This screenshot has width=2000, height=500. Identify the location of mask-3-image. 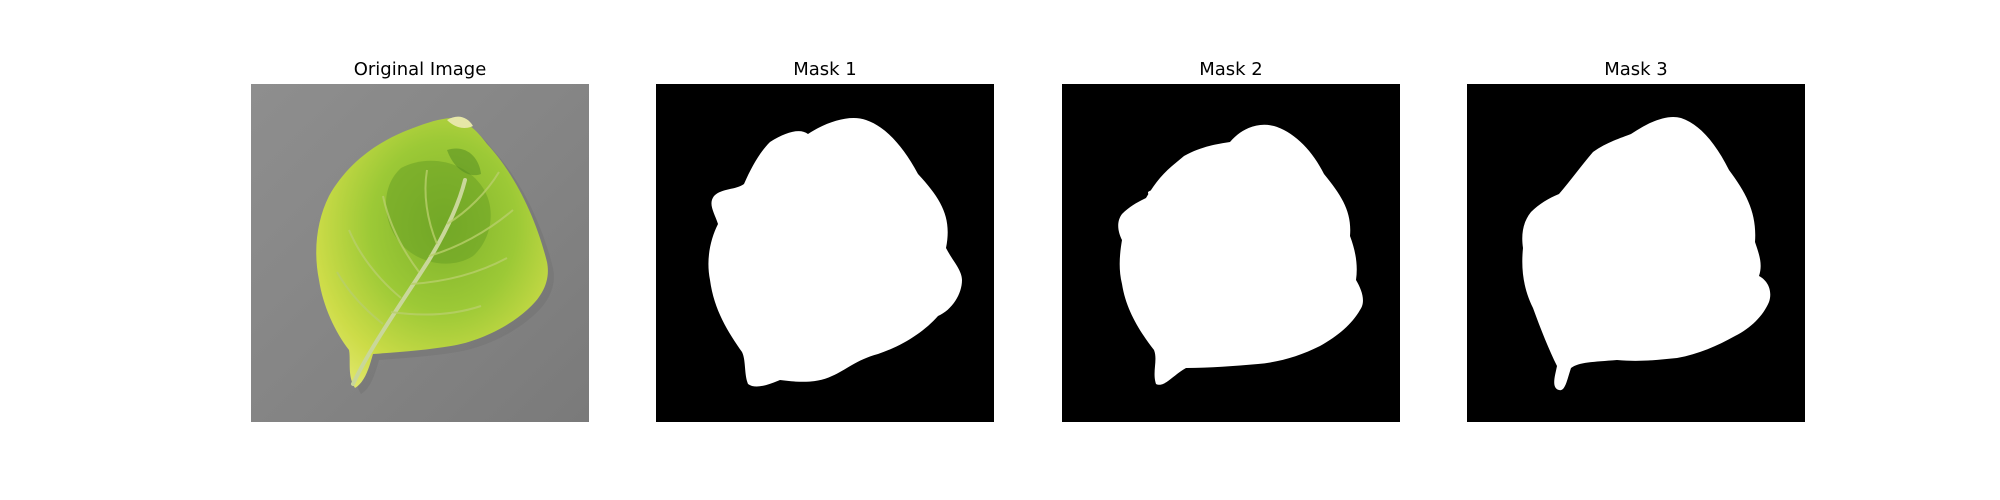
(1636, 253).